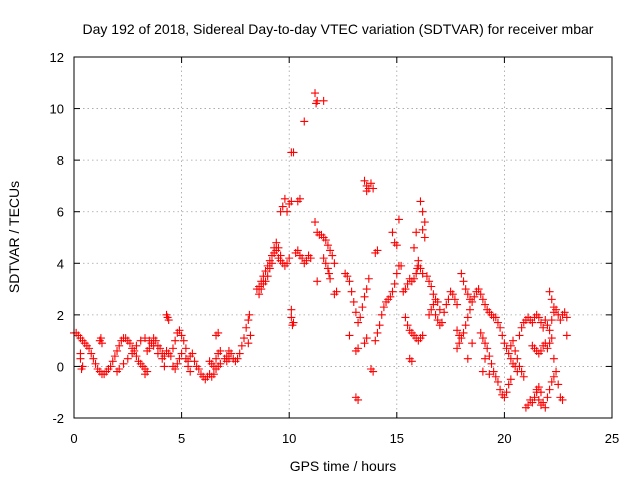 The height and width of the screenshot is (480, 640). I want to click on y-tick-label: 12, so click(57, 57).